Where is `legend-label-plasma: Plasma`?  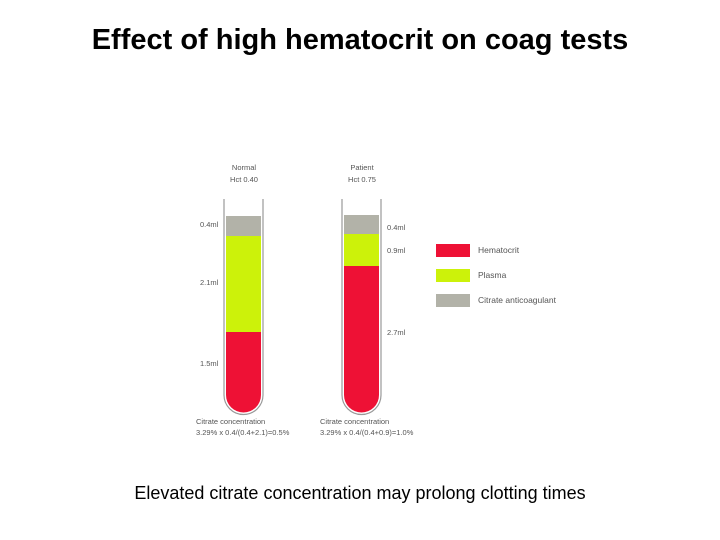 legend-label-plasma: Plasma is located at coordinates (492, 275).